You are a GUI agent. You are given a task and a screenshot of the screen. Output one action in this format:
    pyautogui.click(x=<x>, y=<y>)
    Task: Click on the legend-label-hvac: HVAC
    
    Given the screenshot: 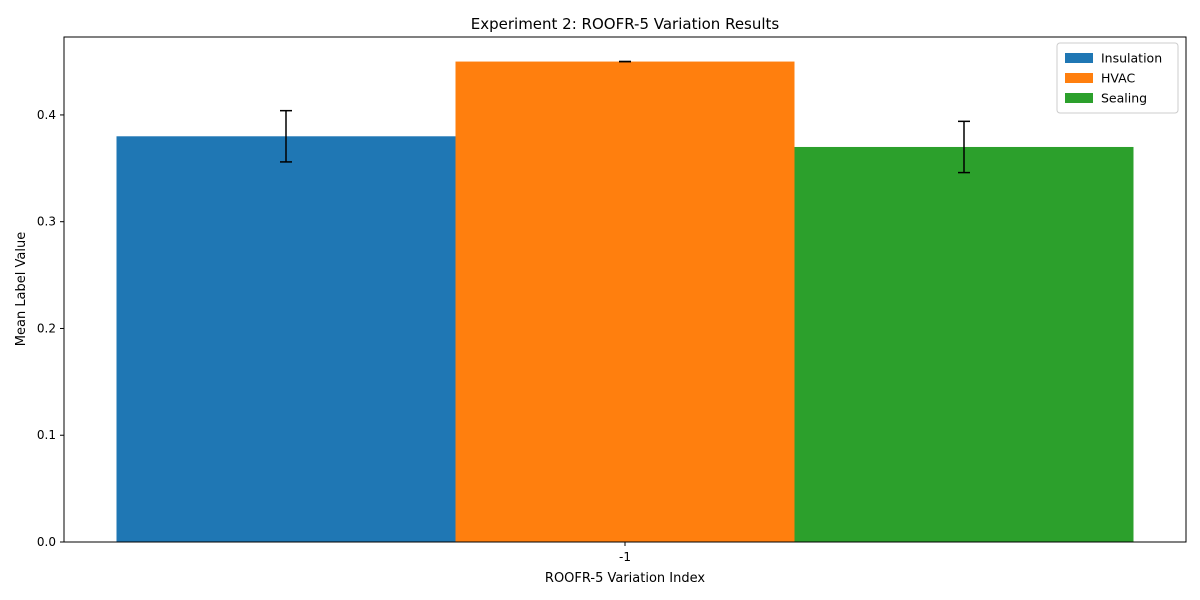 What is the action you would take?
    pyautogui.click(x=1118, y=78)
    